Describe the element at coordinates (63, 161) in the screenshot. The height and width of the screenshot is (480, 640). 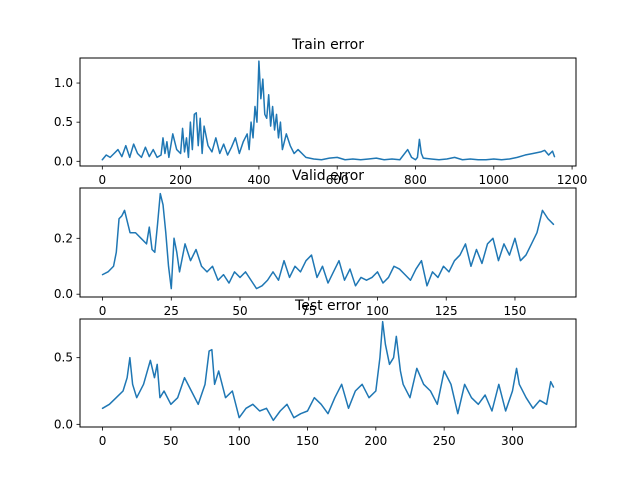
I see `train-error-y-tick-label: 0.0` at that location.